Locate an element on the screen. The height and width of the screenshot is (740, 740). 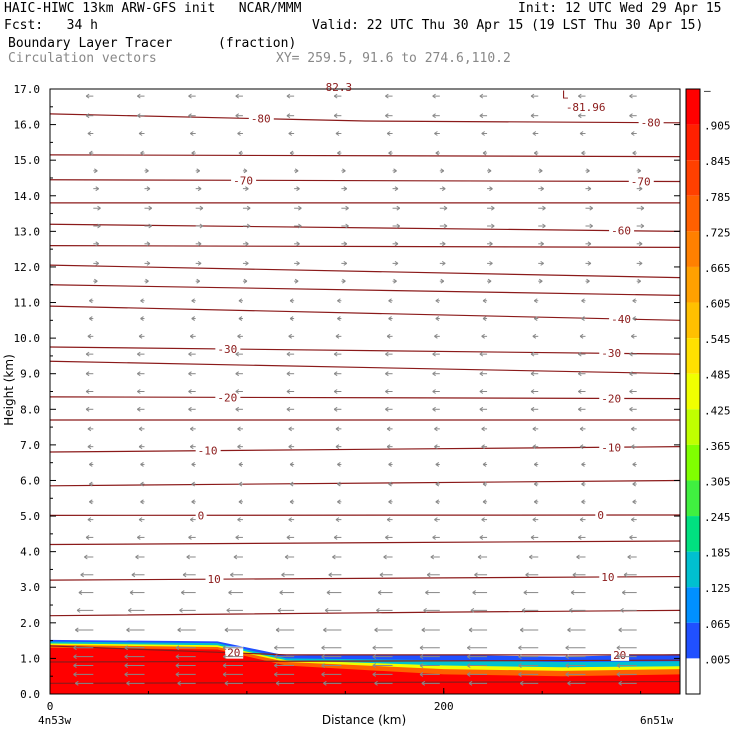
isotherm-label: 0 is located at coordinates (201, 515).